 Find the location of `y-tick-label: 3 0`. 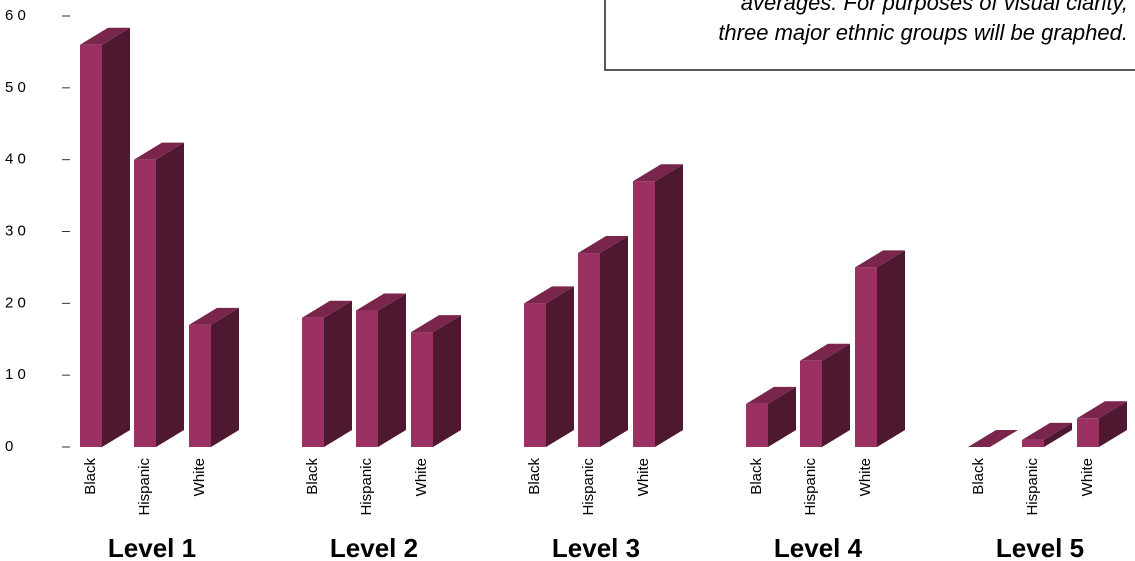

y-tick-label: 3 0 is located at coordinates (15, 230).